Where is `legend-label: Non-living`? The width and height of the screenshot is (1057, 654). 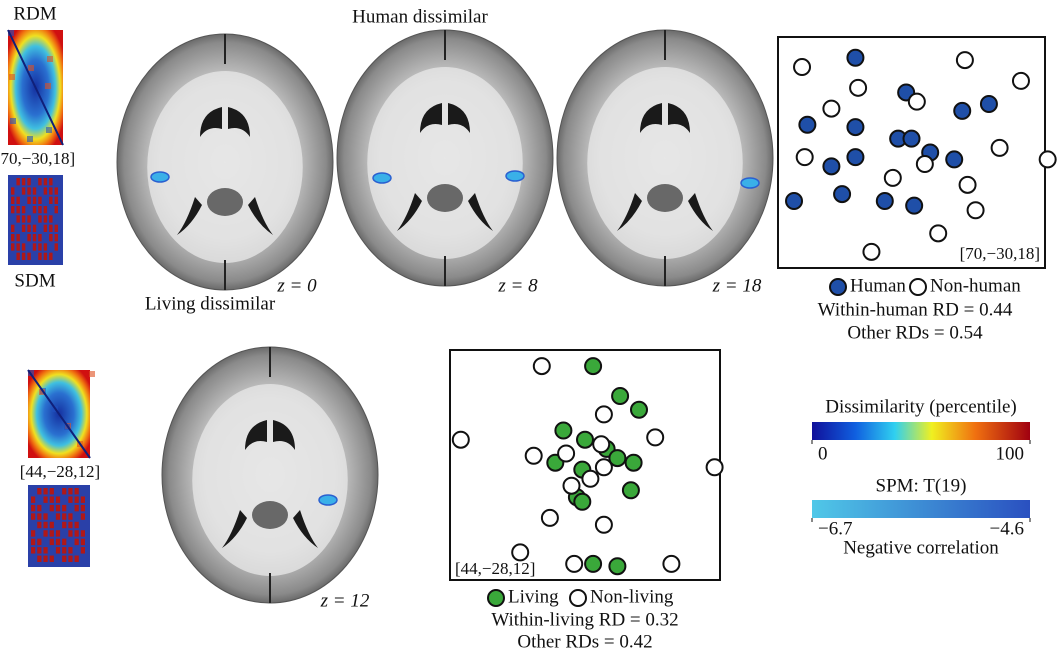 legend-label: Non-living is located at coordinates (632, 596).